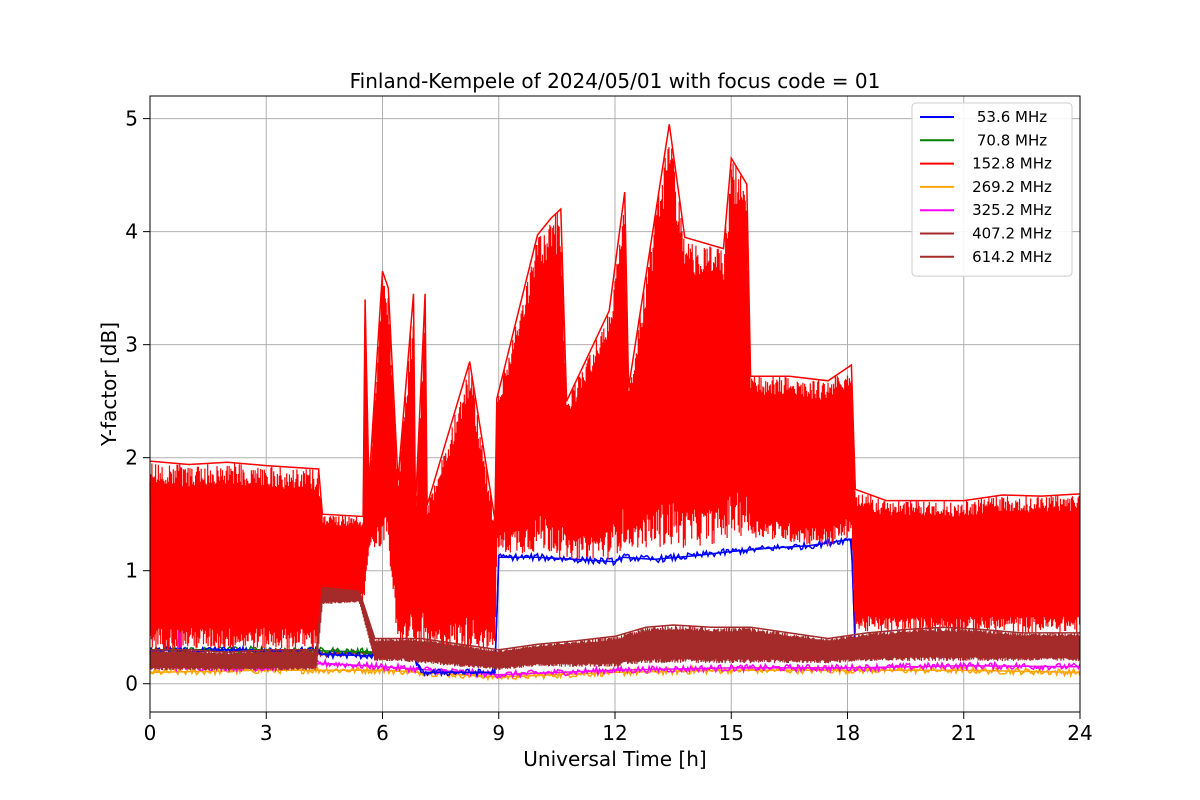  What do you see at coordinates (614, 733) in the screenshot?
I see `x-tick-label: 12` at bounding box center [614, 733].